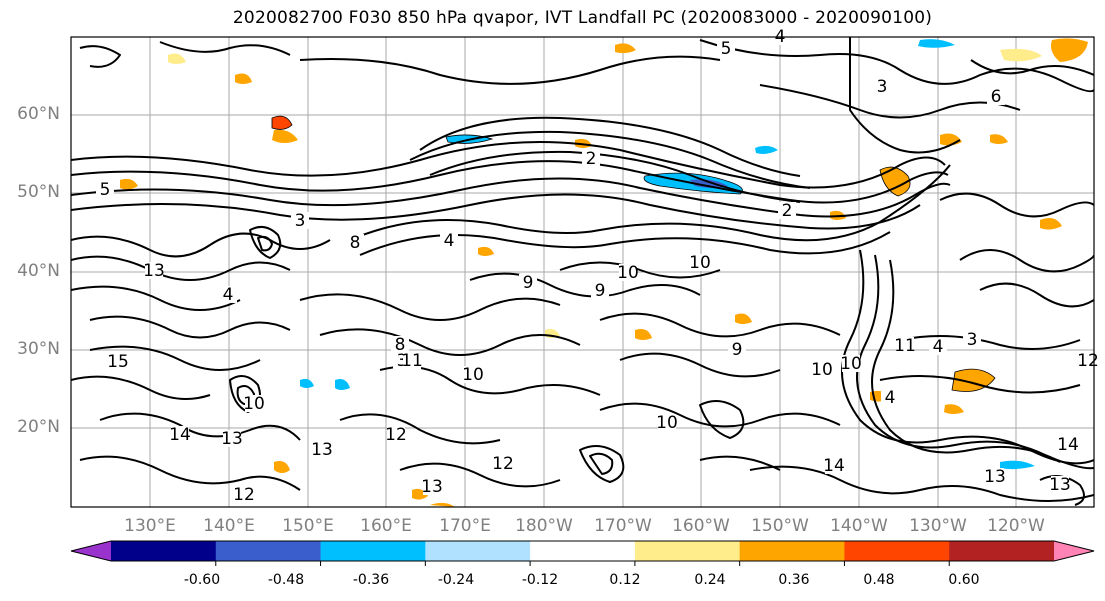 The image size is (1105, 601). I want to click on colorbar, so click(582, 553).